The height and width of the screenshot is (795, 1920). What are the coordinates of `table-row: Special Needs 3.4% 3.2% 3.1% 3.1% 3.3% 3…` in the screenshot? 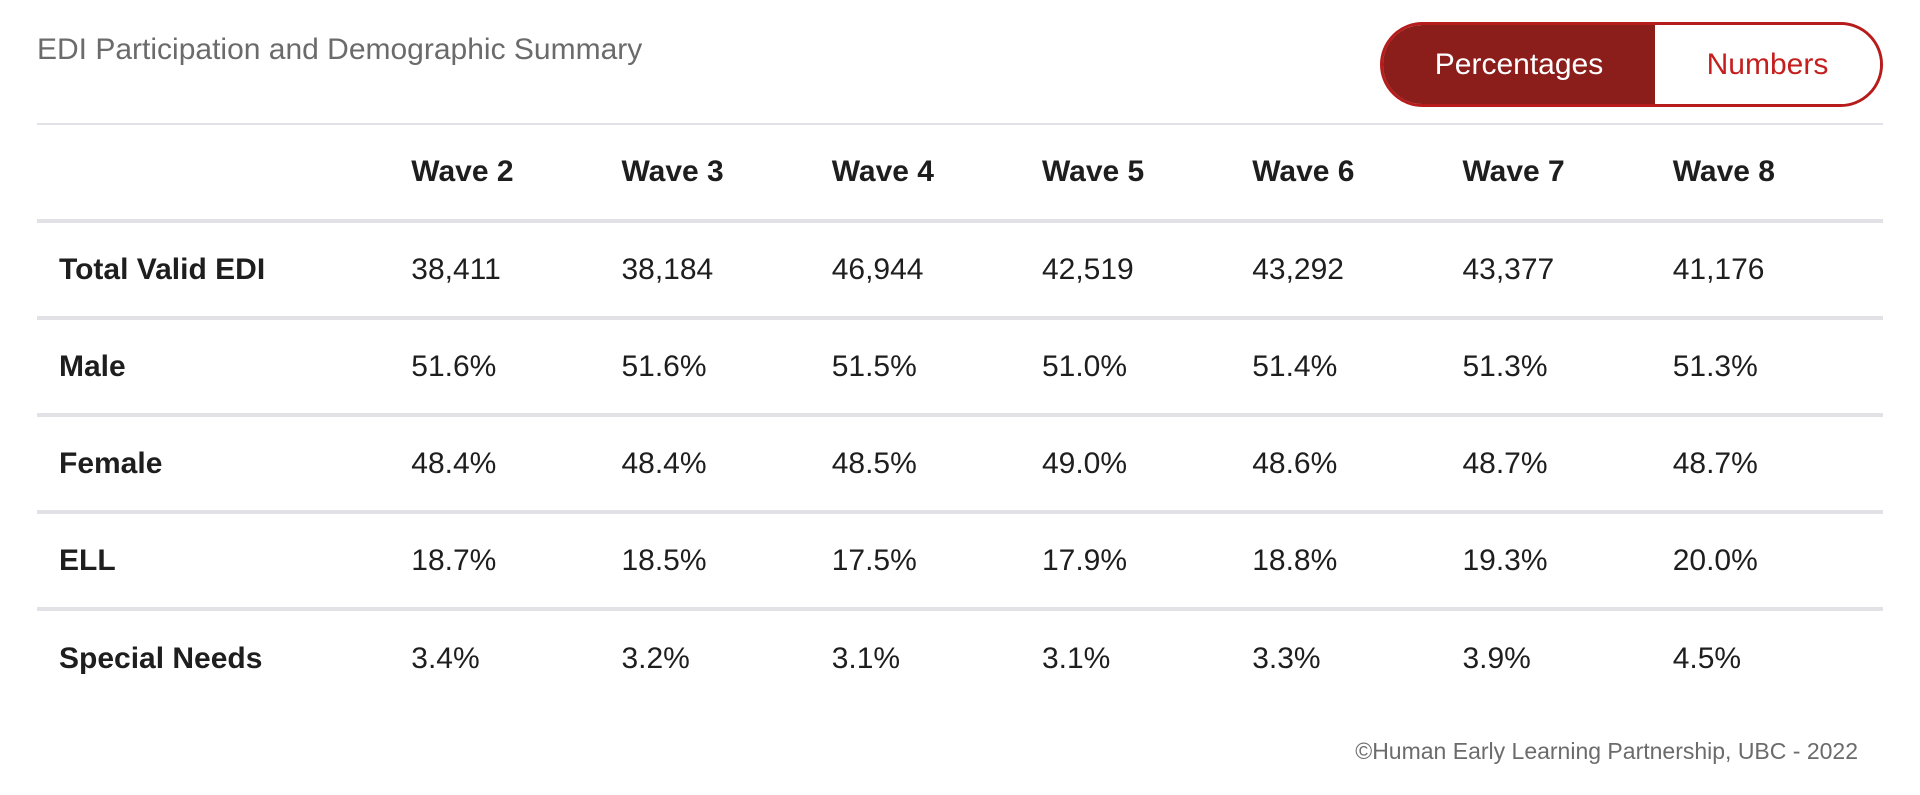 It's located at (960, 657).